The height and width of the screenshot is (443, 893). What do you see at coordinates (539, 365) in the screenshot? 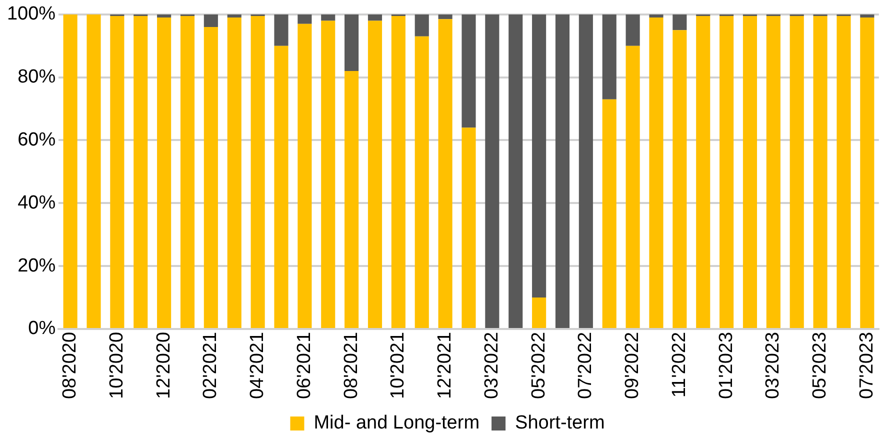
I see `x-tick-label: 05'2022` at bounding box center [539, 365].